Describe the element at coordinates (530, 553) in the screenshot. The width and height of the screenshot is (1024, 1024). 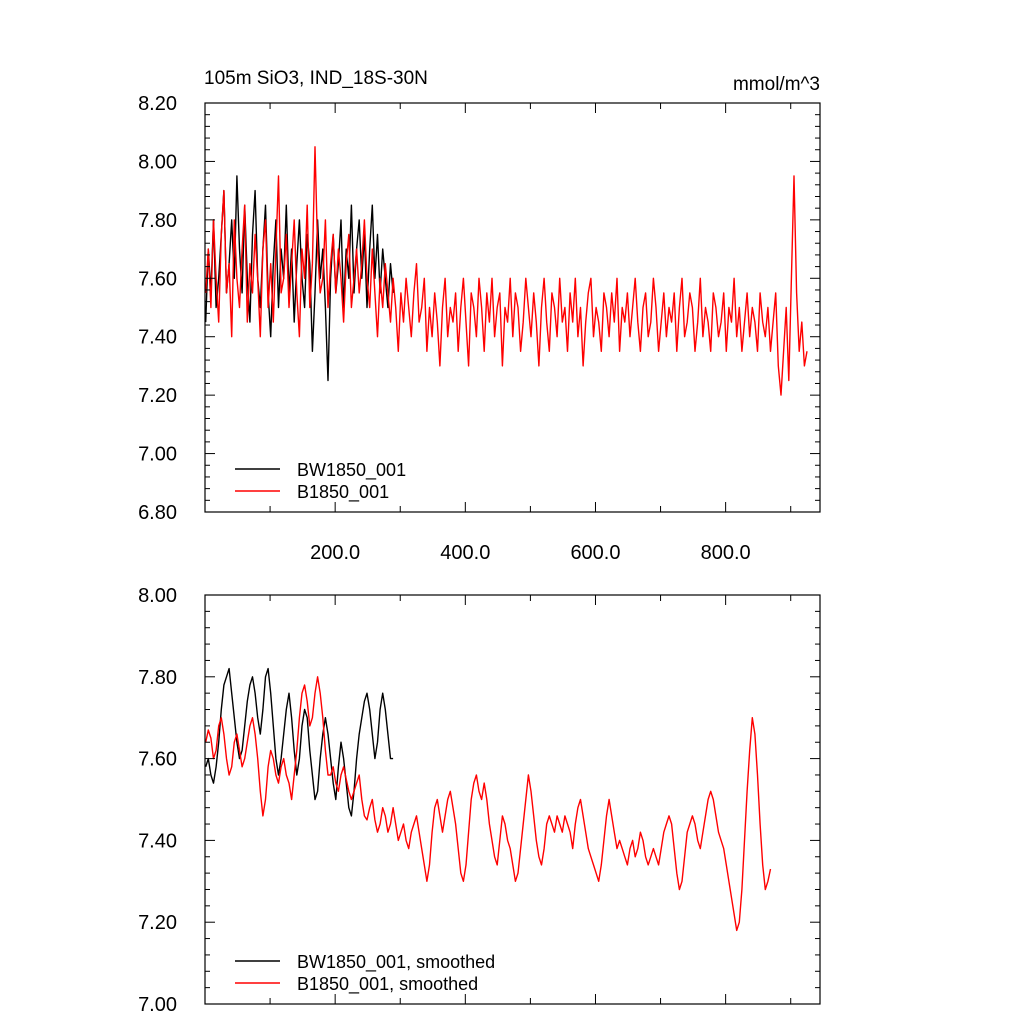
I see `top-x-tick-labels: 200.0 400.0 600.0 800.0` at that location.